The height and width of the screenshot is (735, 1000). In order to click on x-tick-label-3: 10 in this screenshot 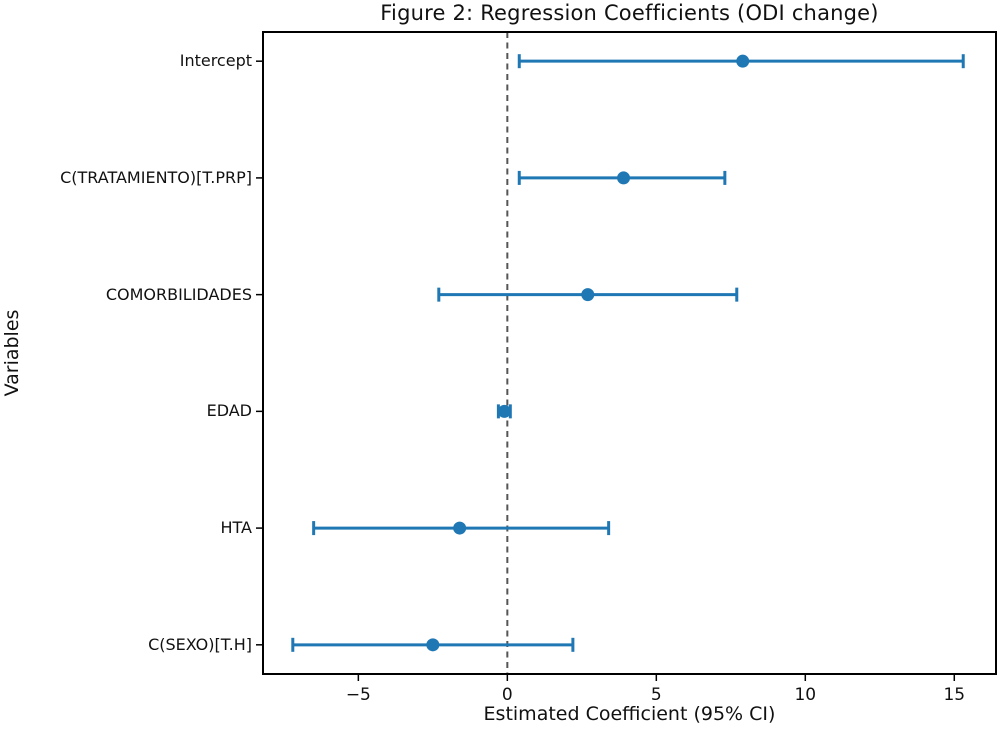, I will do `click(805, 695)`.